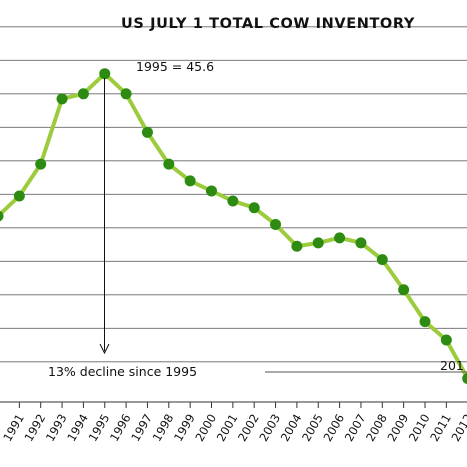  What do you see at coordinates (141, 428) in the screenshot?
I see `x-tick-label: 1997` at bounding box center [141, 428].